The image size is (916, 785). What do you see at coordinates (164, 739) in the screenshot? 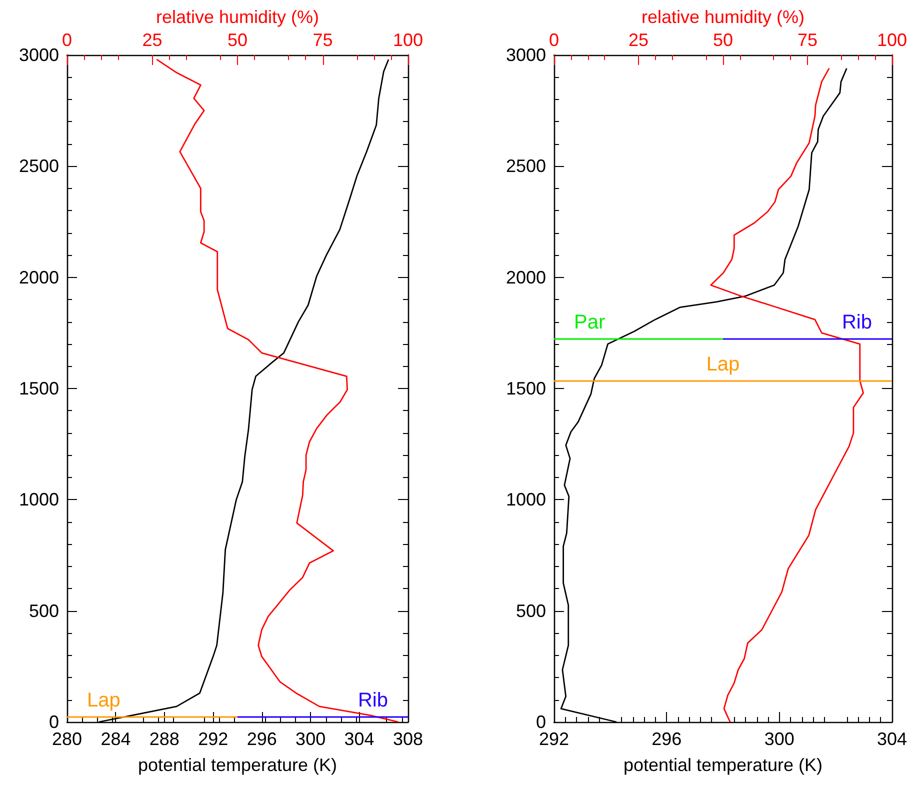
I see `x-tick-label: 288` at bounding box center [164, 739].